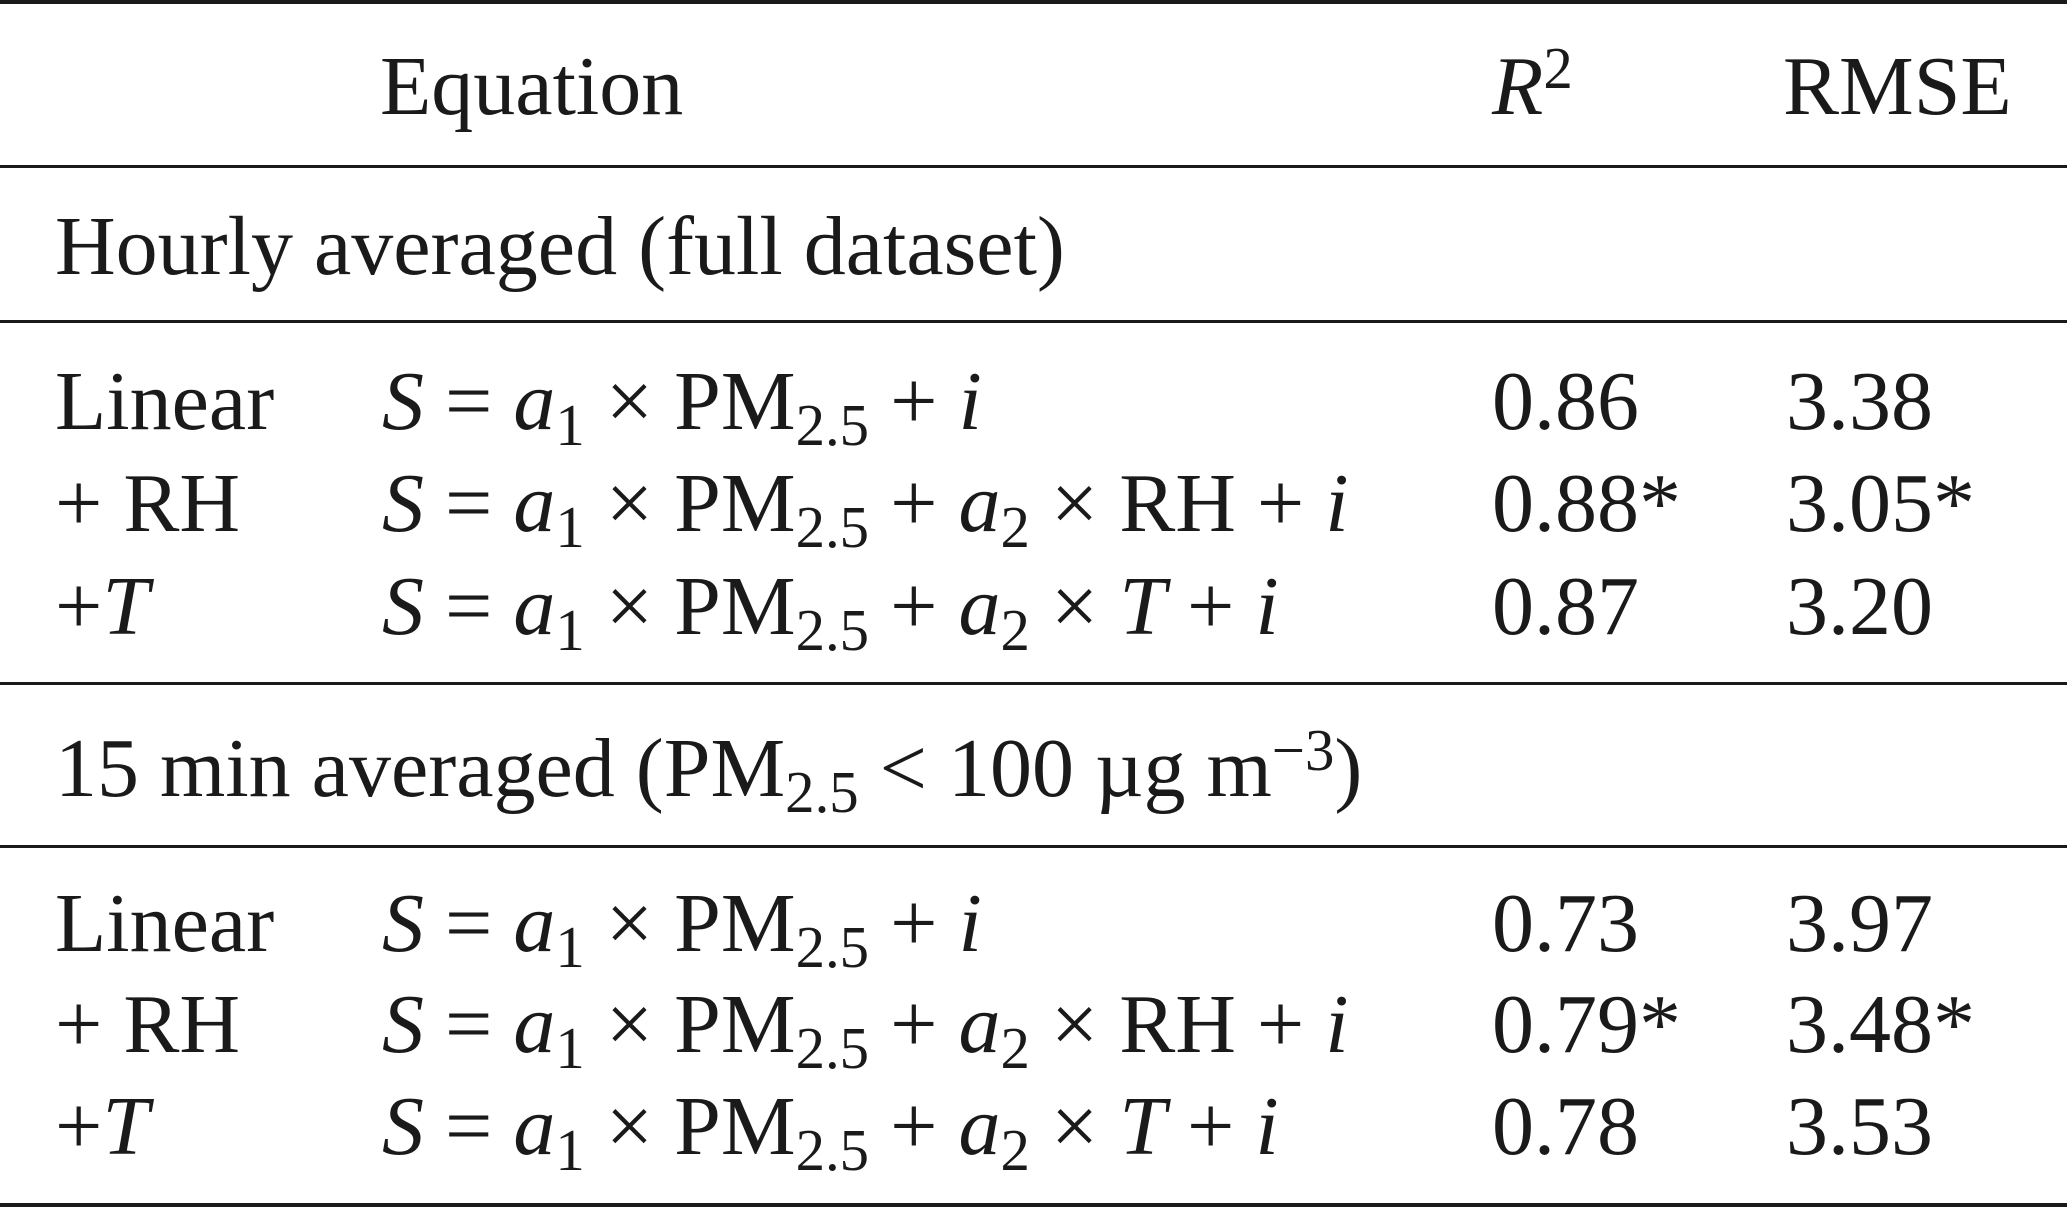 The width and height of the screenshot is (2067, 1208). I want to click on s2-row2-equation: S = a1 × PM2.5 + a2 × RH + i, so click(865, 1031).